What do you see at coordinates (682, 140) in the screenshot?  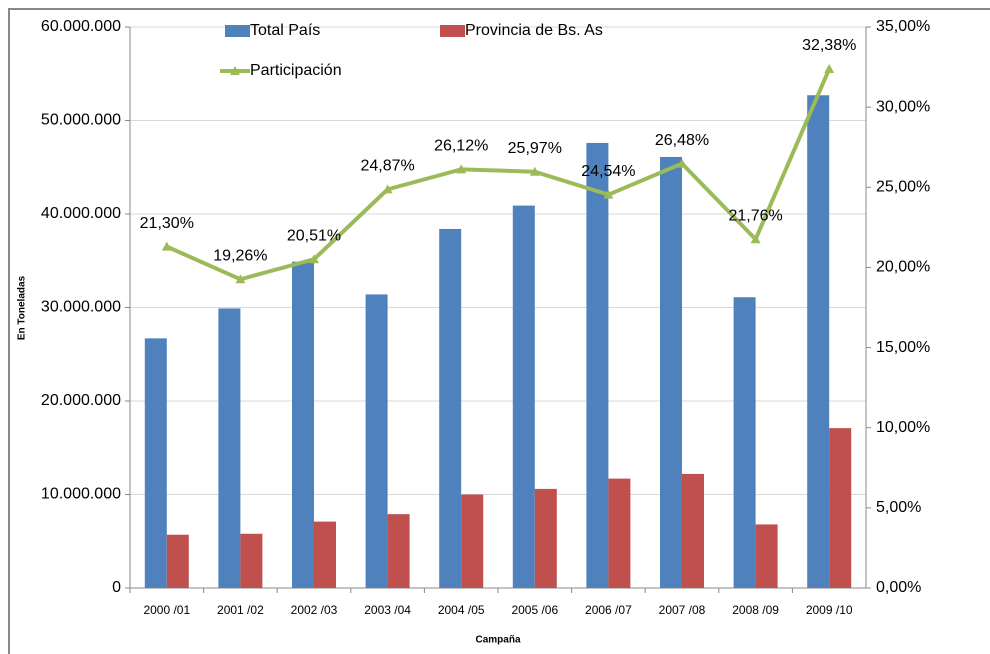 I see `data-label: 26,48%` at bounding box center [682, 140].